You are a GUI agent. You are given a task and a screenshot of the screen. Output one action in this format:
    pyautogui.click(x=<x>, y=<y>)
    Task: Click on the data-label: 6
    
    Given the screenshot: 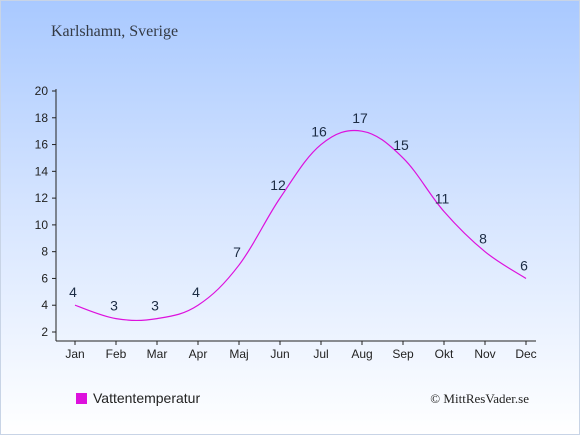 What is the action you would take?
    pyautogui.click(x=524, y=265)
    